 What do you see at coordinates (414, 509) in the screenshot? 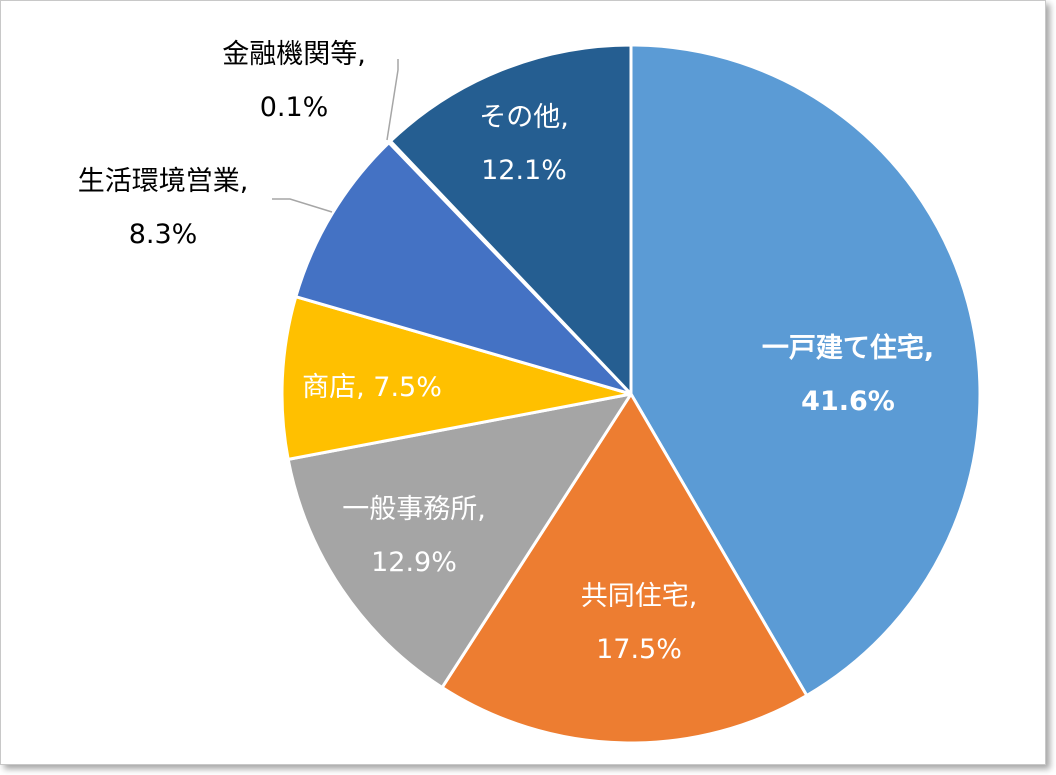
I see `slice-label-name: 一般事務所,` at bounding box center [414, 509].